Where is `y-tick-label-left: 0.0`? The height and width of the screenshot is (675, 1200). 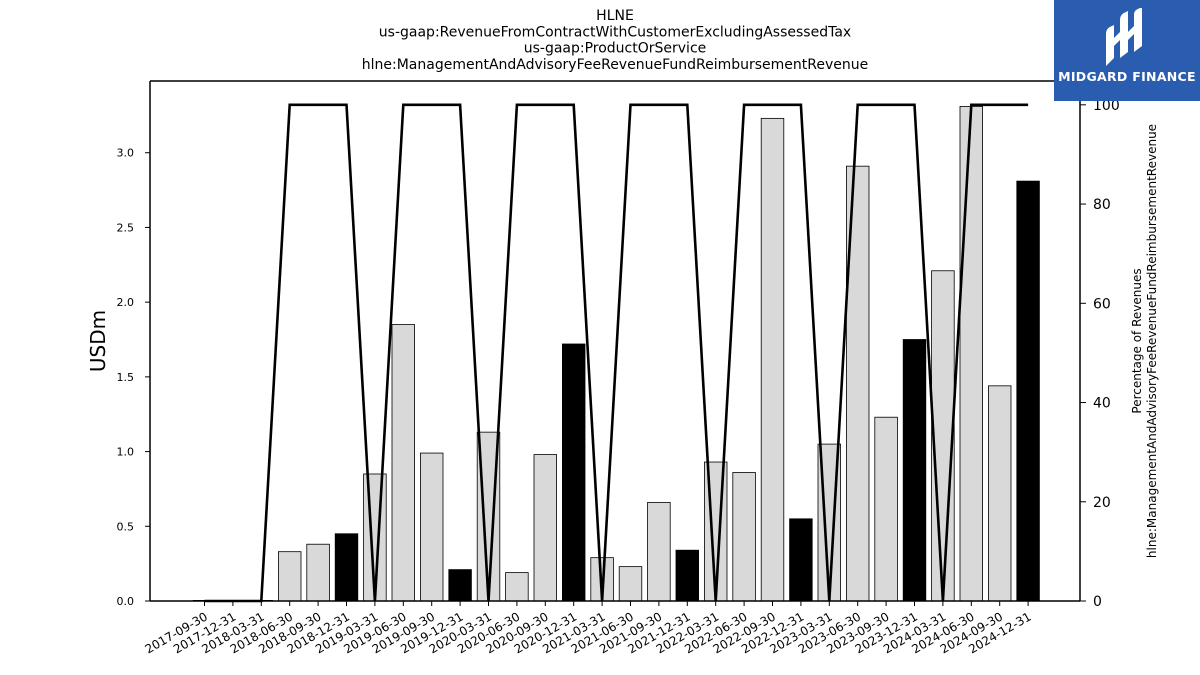 y-tick-label-left: 0.0 is located at coordinates (126, 601).